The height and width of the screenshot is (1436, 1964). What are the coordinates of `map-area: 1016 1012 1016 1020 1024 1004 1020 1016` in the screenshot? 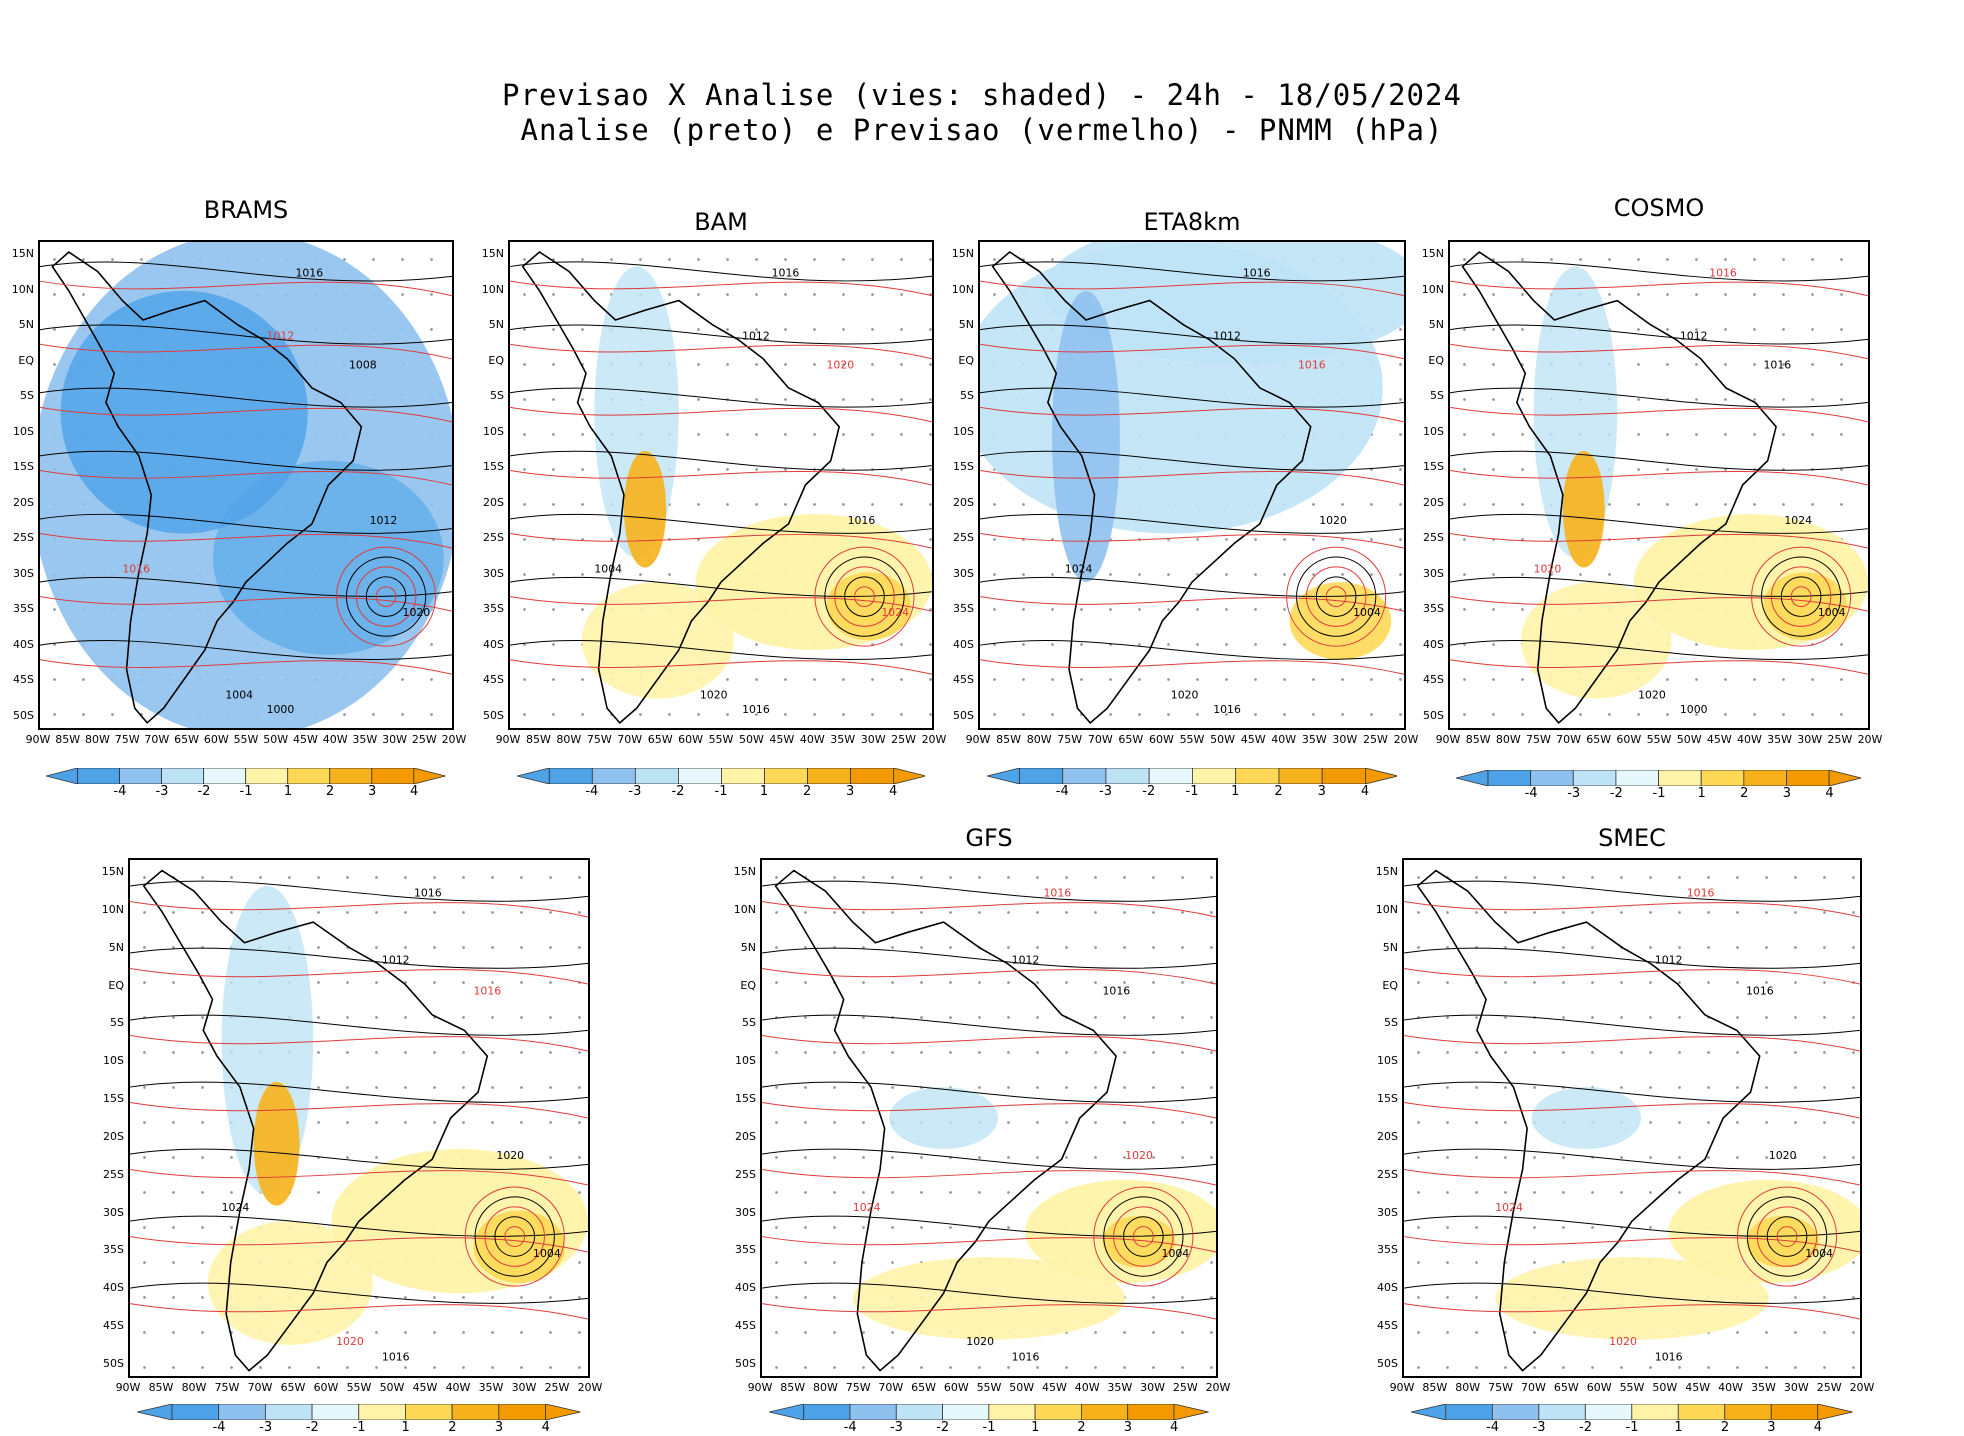 It's located at (359, 1118).